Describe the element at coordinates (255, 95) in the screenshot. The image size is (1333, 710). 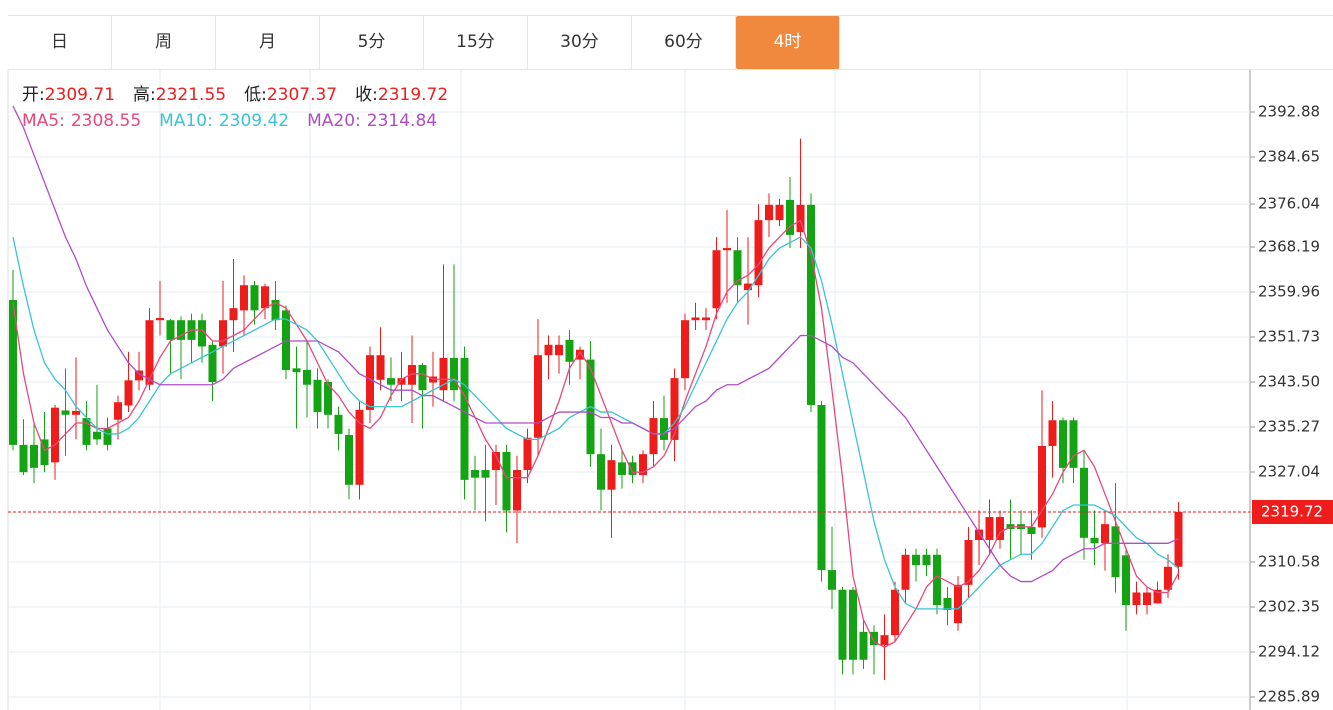
I see `ohlc-label: 低:` at that location.